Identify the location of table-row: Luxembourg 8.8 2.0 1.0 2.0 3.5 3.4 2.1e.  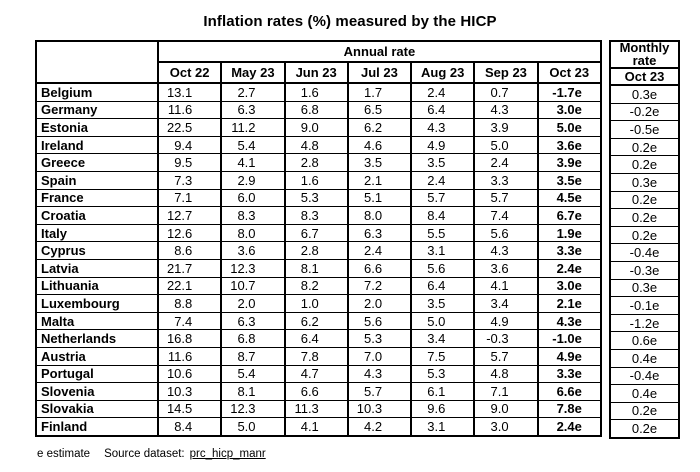
(318, 303).